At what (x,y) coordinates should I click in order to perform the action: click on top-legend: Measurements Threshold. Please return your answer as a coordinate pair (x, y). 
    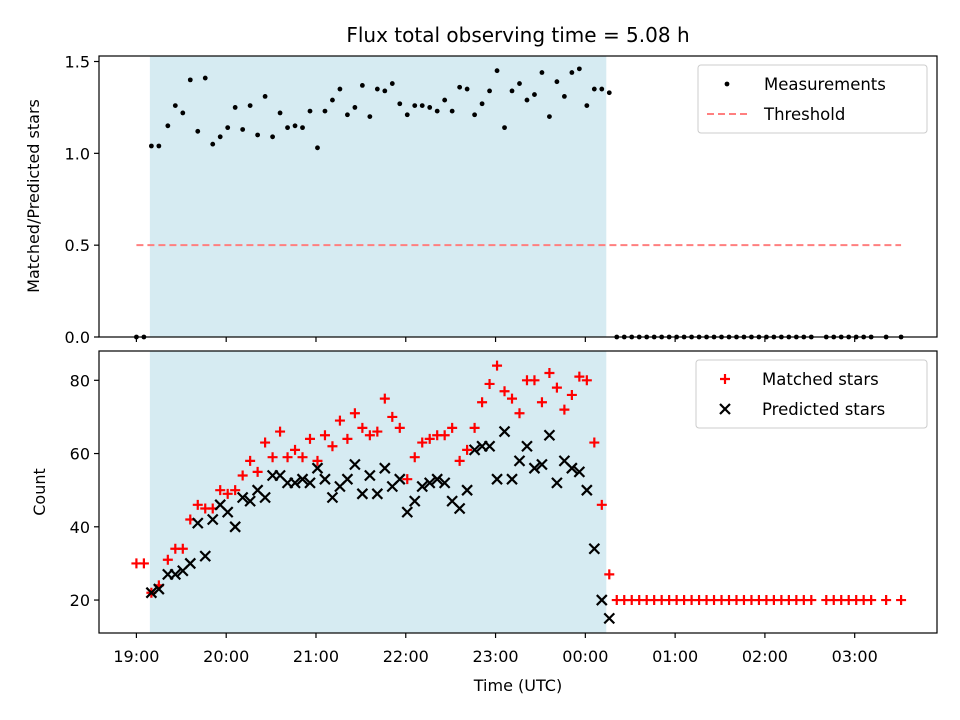
    Looking at the image, I should click on (812, 99).